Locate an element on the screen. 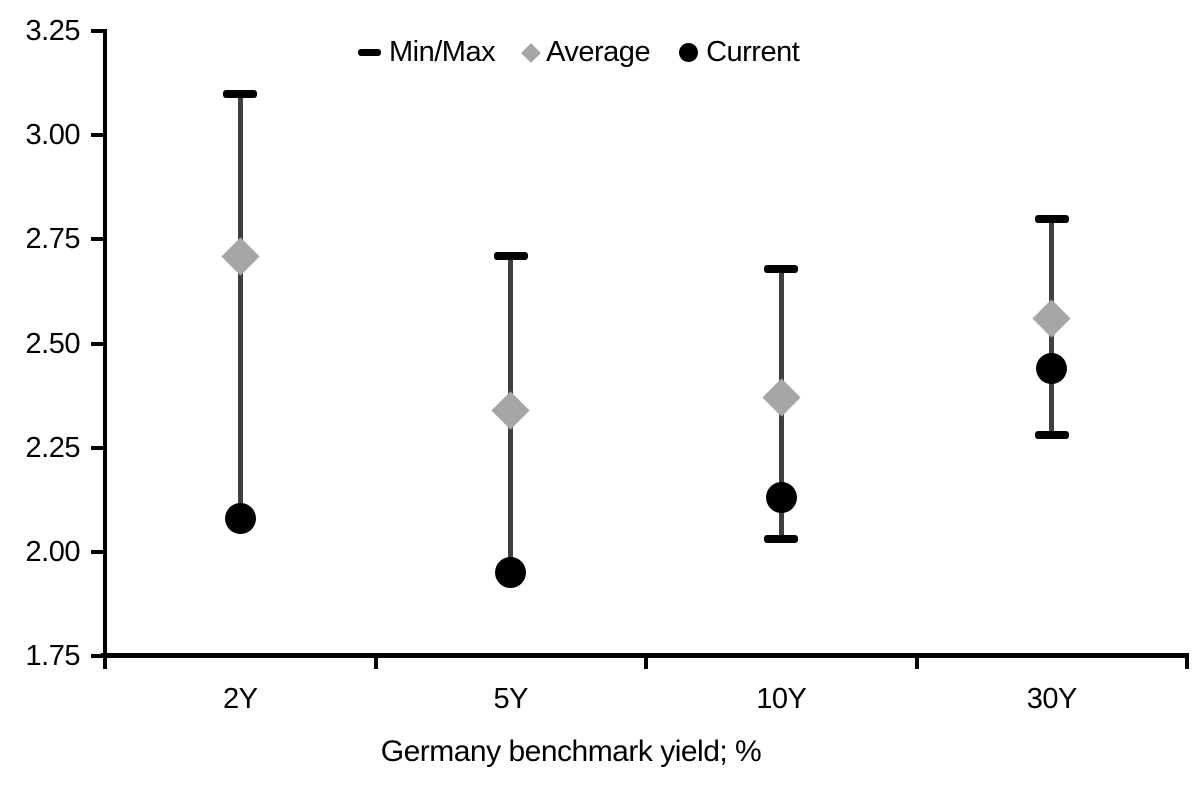  legend-label-average: Average is located at coordinates (598, 52).